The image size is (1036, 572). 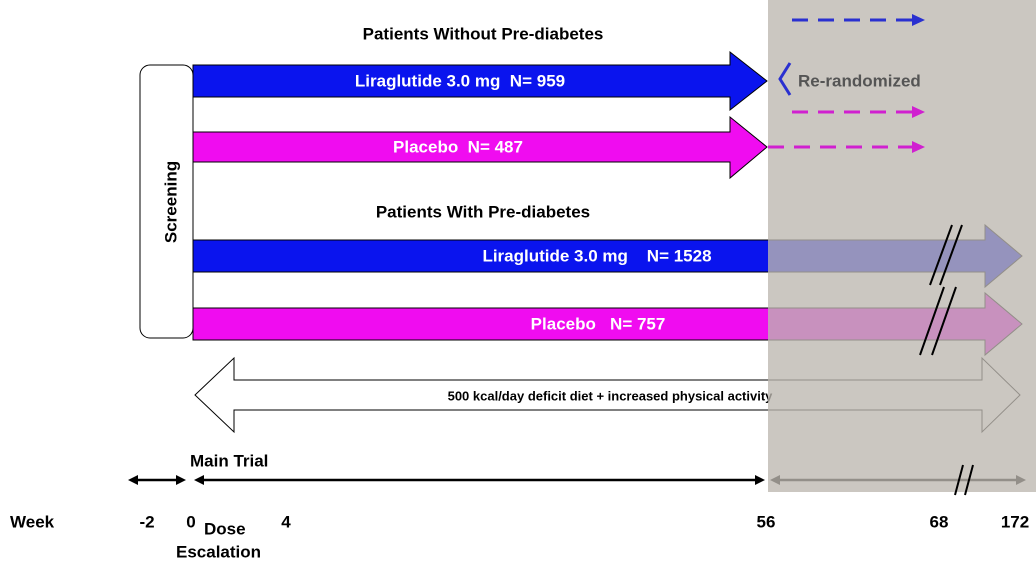 I want to click on week-title: Week, so click(x=32, y=521).